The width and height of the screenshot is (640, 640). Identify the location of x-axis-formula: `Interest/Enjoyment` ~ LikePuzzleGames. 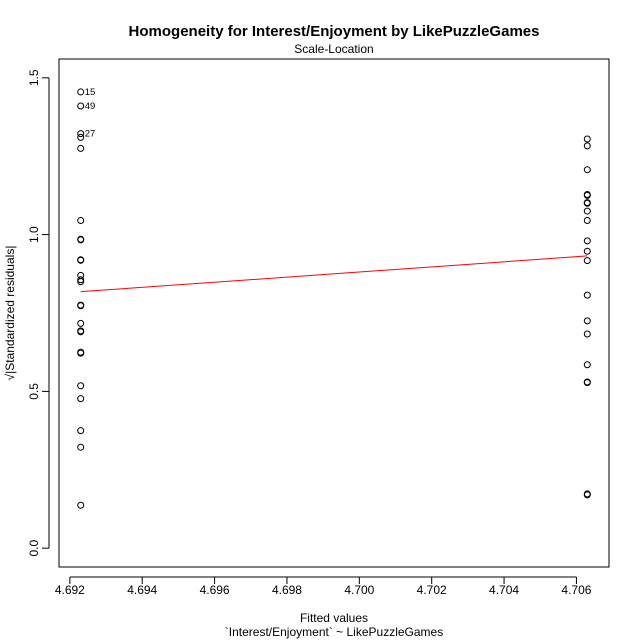
(334, 632).